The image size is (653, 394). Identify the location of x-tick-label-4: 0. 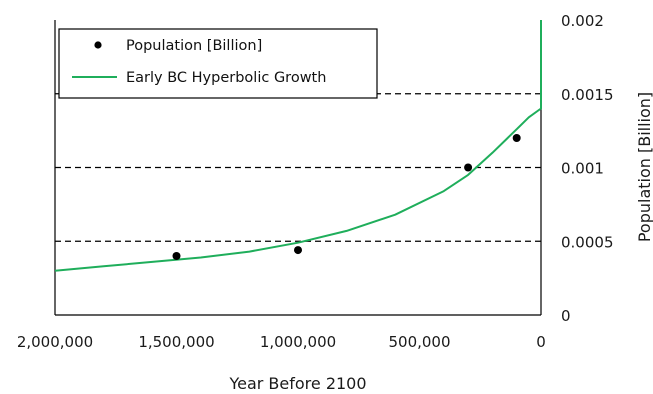
(541, 342).